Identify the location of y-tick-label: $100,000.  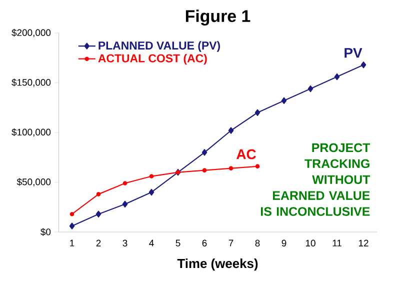
(31, 132).